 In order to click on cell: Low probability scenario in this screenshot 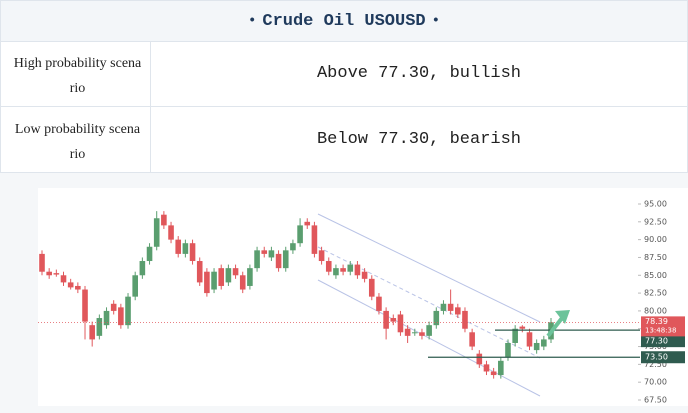, I will do `click(76, 139)`.